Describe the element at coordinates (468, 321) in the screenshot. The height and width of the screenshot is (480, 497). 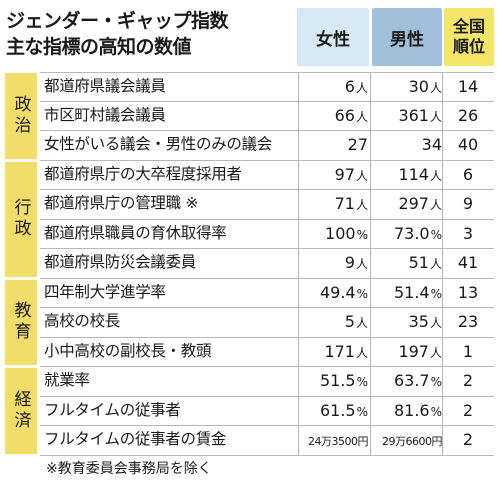
I see `rank-value: 23` at that location.